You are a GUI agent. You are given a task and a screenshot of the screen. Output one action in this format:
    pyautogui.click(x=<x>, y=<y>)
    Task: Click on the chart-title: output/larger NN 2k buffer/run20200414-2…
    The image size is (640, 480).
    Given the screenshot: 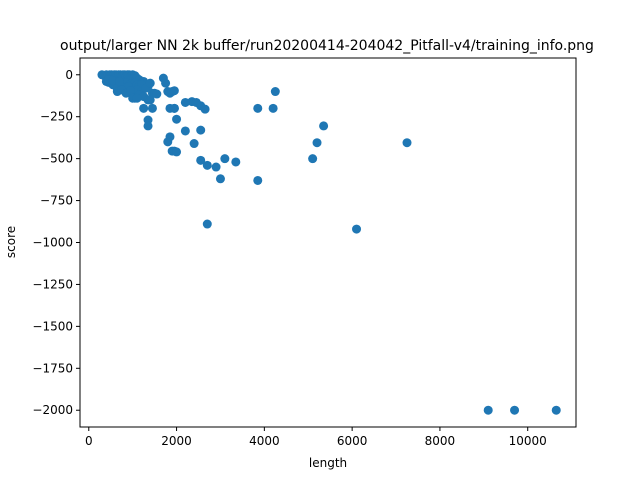 What is the action you would take?
    pyautogui.click(x=327, y=46)
    